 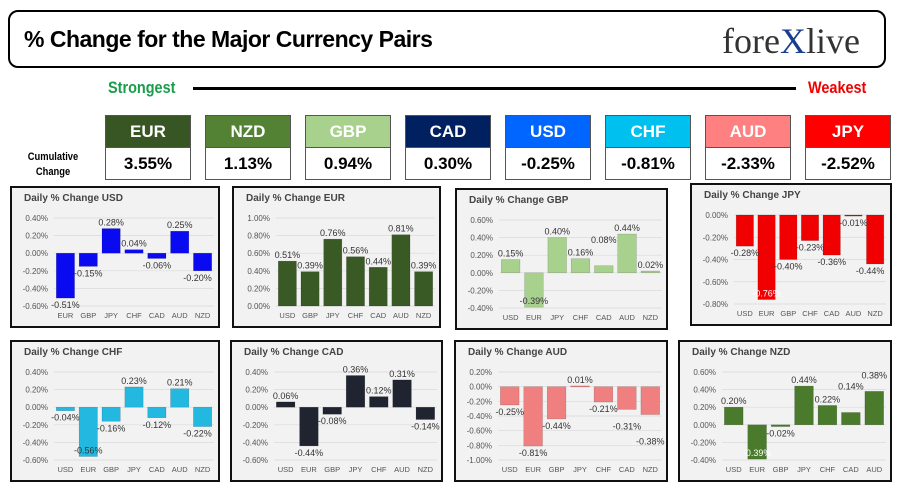 I want to click on currency-box-nzd: NZD 1.13%, so click(x=248, y=147).